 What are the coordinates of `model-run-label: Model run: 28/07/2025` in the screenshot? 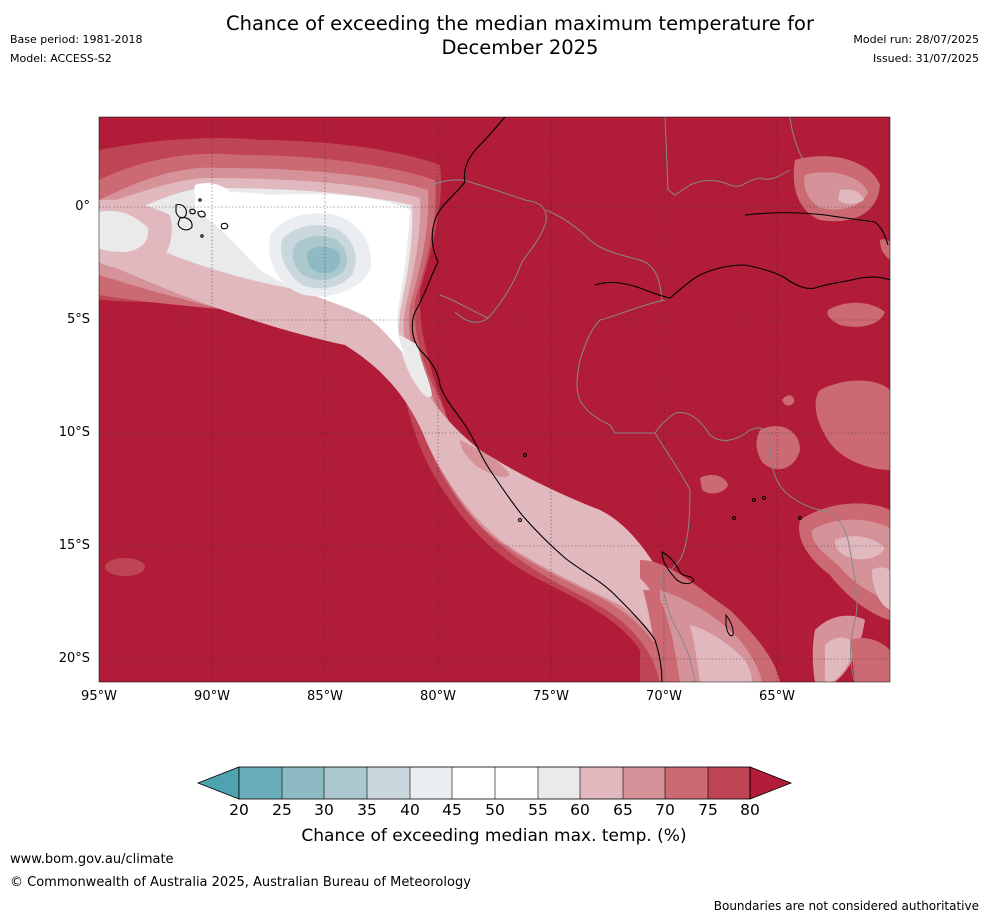 It's located at (916, 39).